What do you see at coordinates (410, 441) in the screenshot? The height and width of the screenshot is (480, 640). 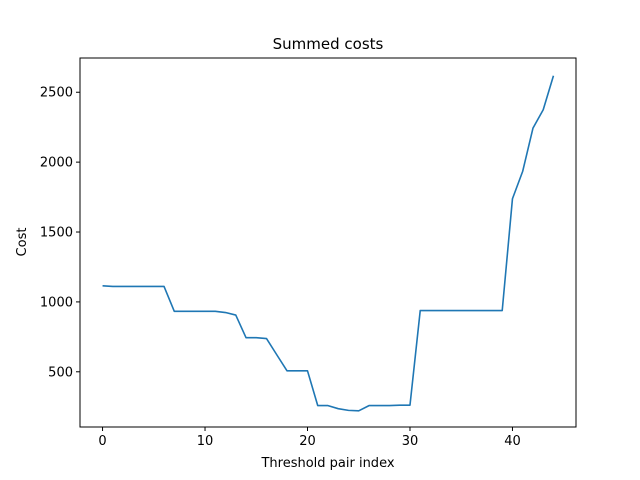 I see `x-tick-label: 30` at bounding box center [410, 441].